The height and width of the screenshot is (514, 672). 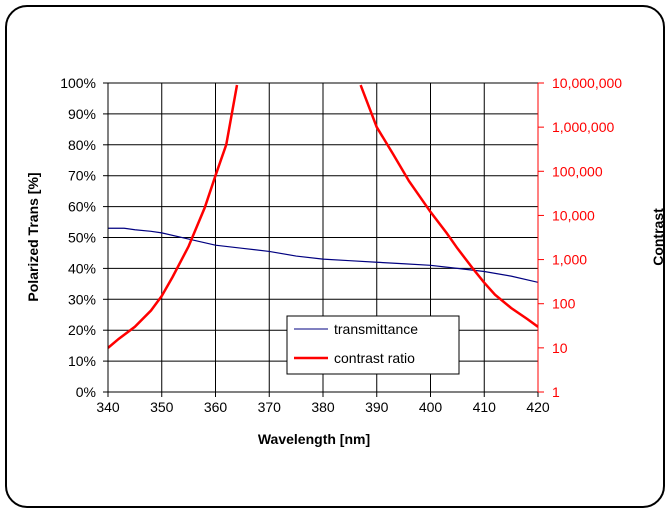 What do you see at coordinates (82, 145) in the screenshot?
I see `y-tick-label: 80%` at bounding box center [82, 145].